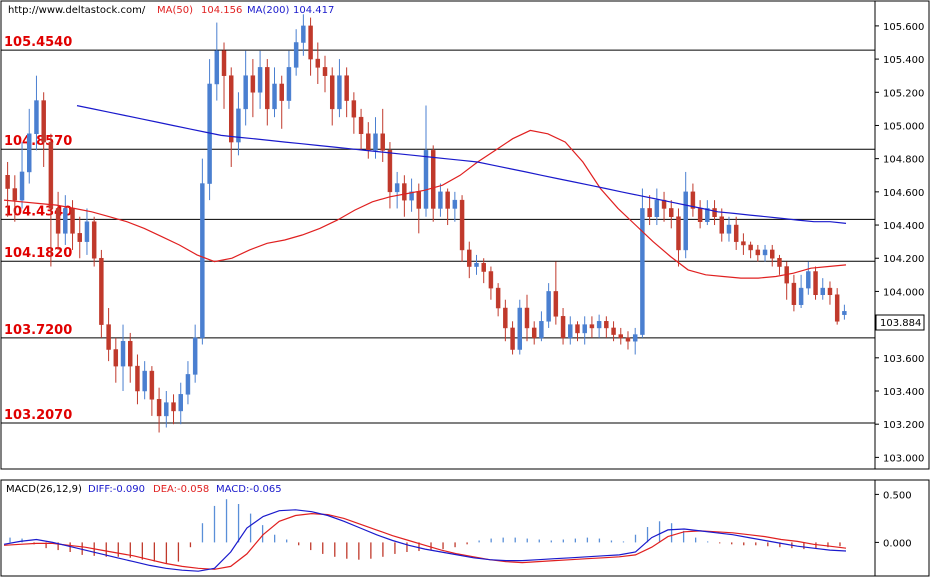 The width and height of the screenshot is (930, 578). What do you see at coordinates (897, 495) in the screenshot?
I see `macd-tick-label: 0.500` at bounding box center [897, 495].